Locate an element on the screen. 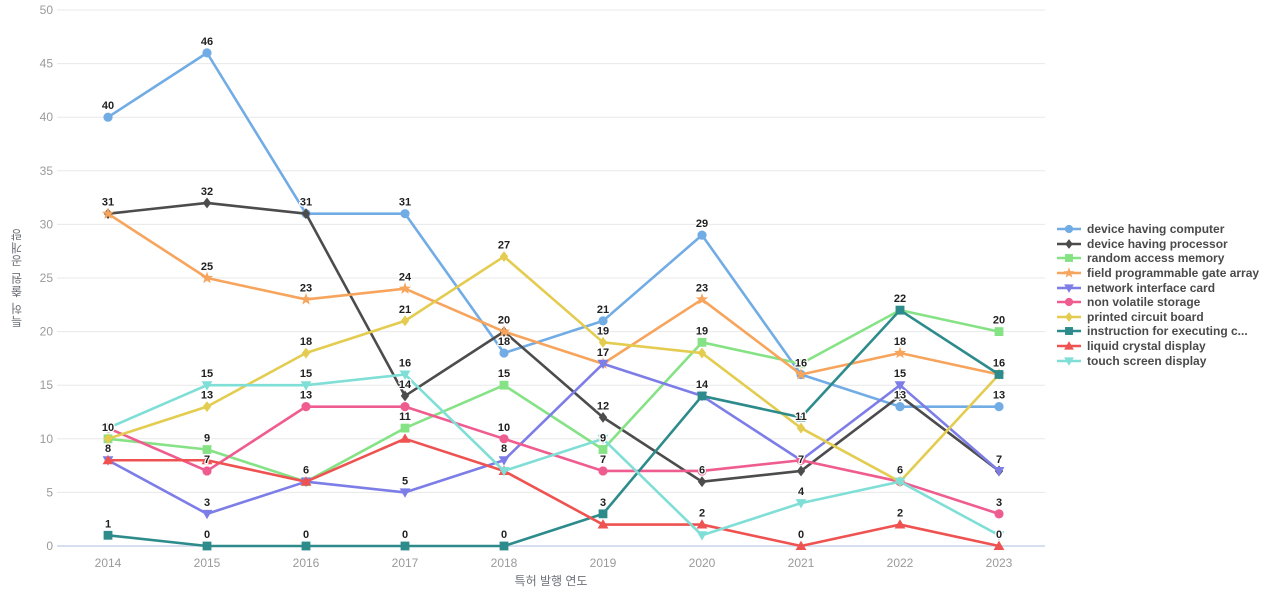  svg-text: 17 is located at coordinates (603, 353).